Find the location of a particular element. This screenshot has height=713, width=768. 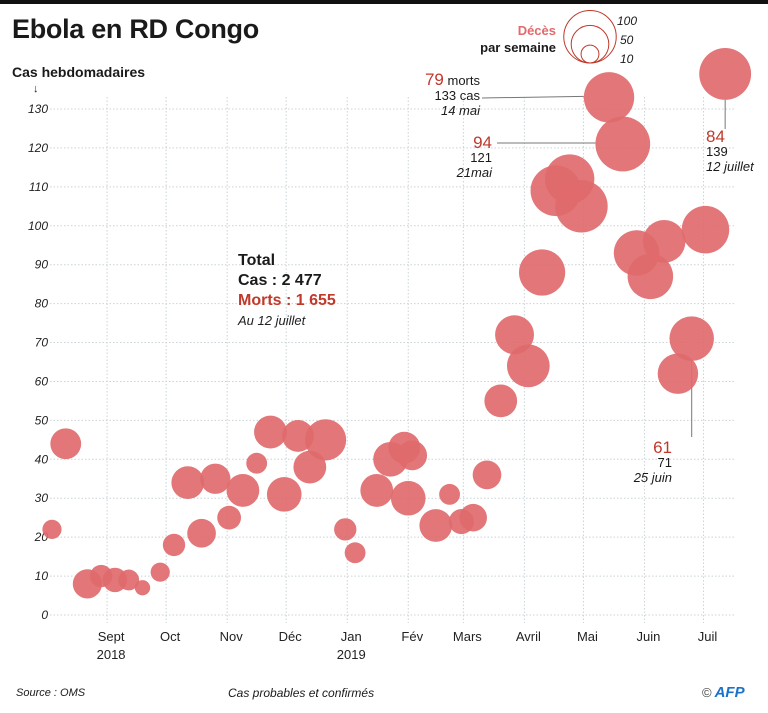

x-tick-label: Fév is located at coordinates (412, 636).